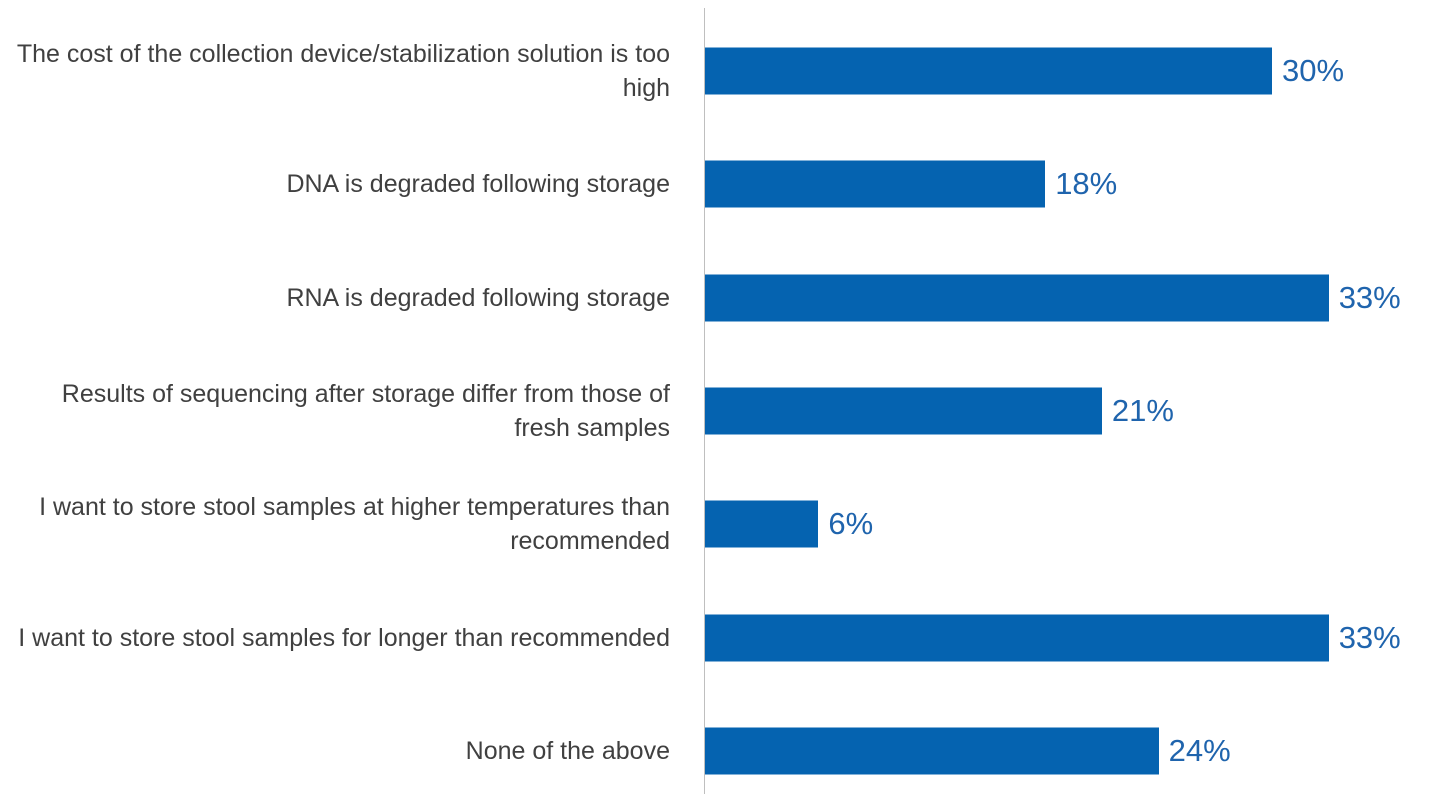 The image size is (1439, 794). What do you see at coordinates (1086, 184) in the screenshot?
I see `value-label: 18%` at bounding box center [1086, 184].